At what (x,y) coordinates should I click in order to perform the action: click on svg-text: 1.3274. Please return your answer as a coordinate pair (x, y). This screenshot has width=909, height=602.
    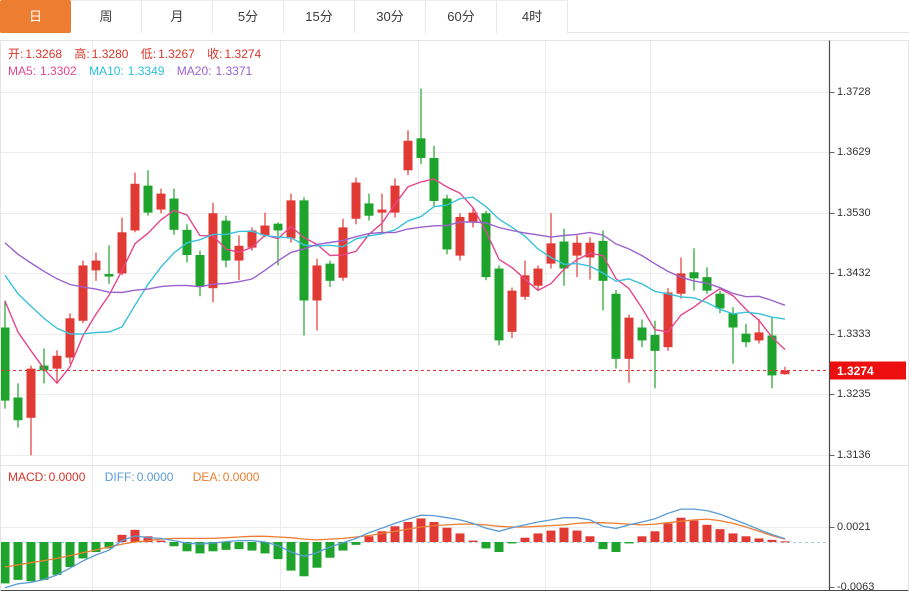
    Looking at the image, I should click on (855, 371).